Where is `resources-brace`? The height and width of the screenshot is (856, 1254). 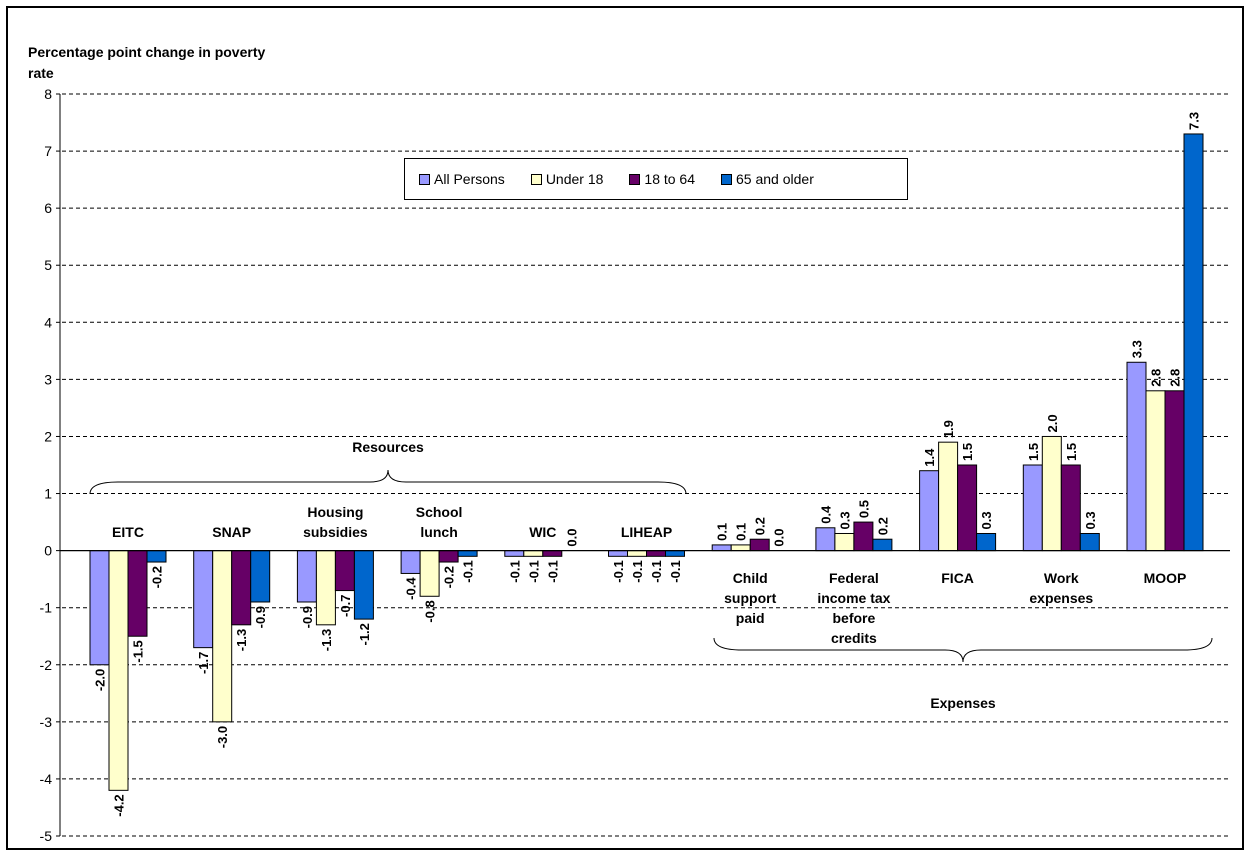 resources-brace is located at coordinates (388, 482).